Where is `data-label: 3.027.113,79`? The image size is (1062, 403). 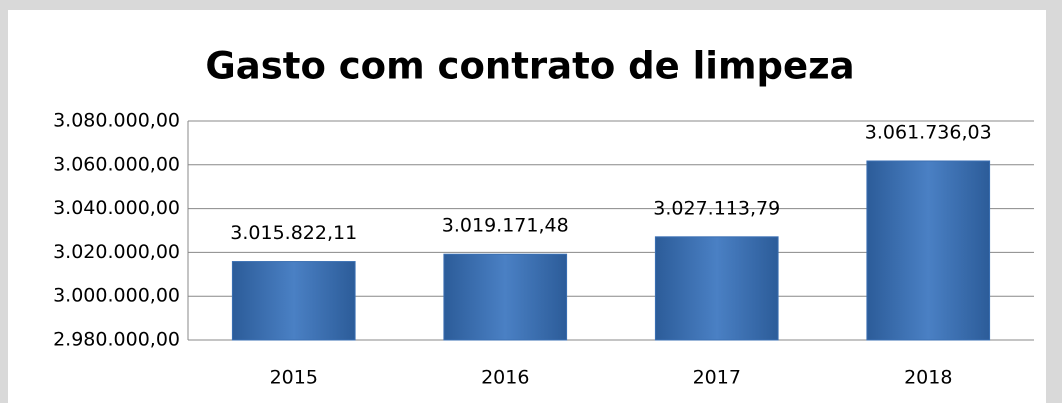 data-label: 3.027.113,79 is located at coordinates (716, 208).